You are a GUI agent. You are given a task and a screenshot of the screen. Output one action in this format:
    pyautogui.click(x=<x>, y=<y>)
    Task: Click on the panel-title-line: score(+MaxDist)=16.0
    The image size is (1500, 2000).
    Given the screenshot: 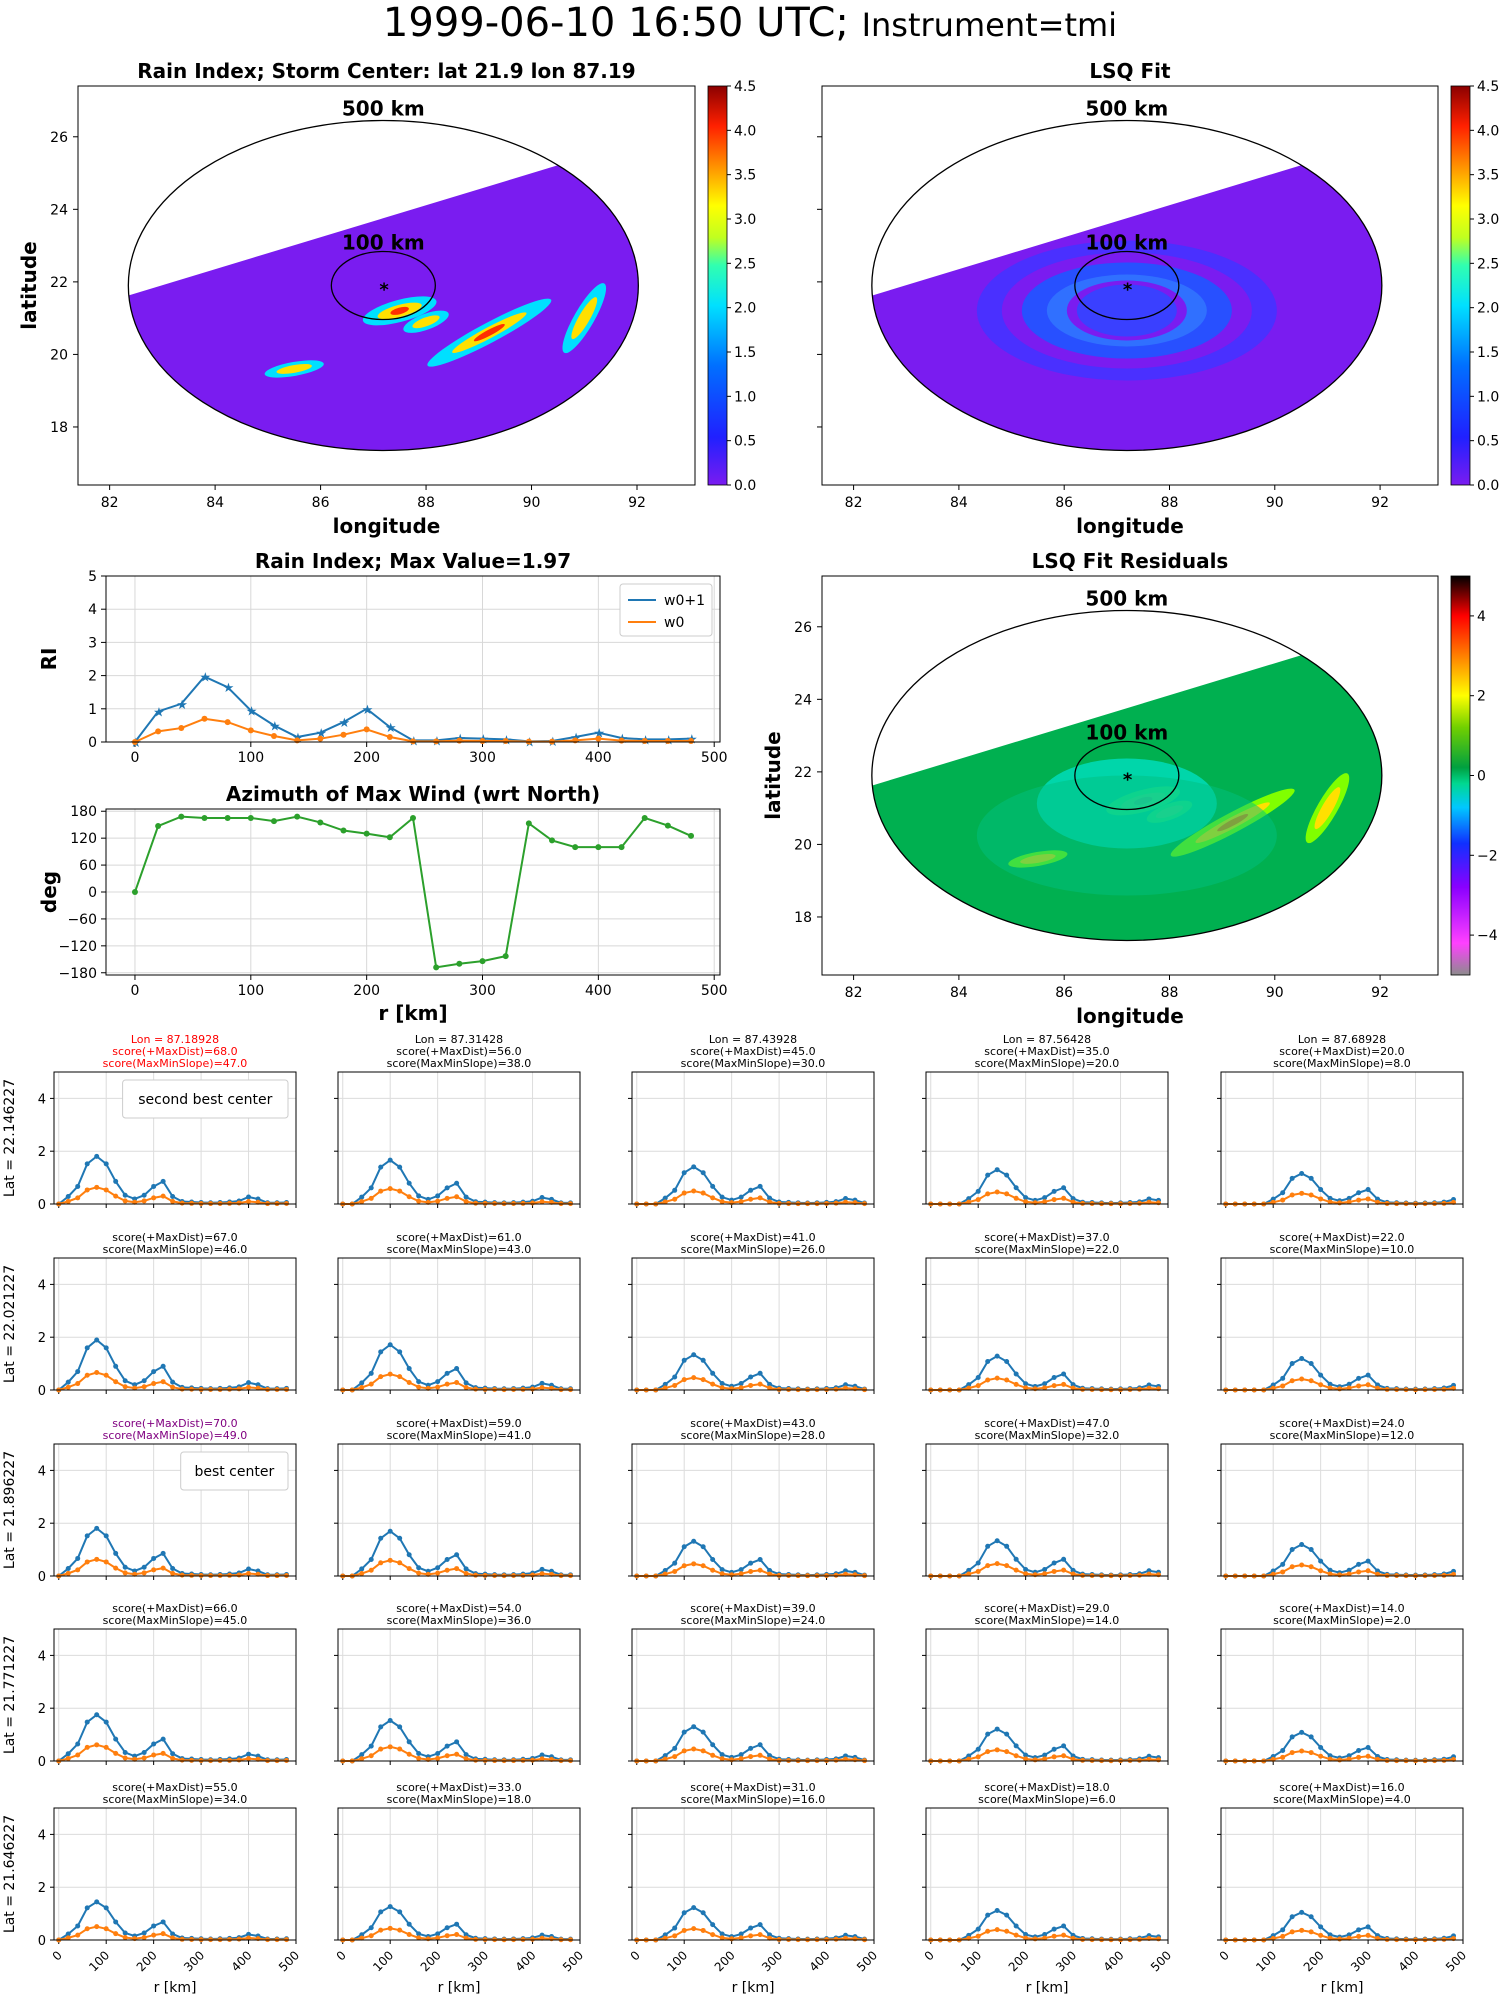 What is the action you would take?
    pyautogui.click(x=1341, y=1787)
    